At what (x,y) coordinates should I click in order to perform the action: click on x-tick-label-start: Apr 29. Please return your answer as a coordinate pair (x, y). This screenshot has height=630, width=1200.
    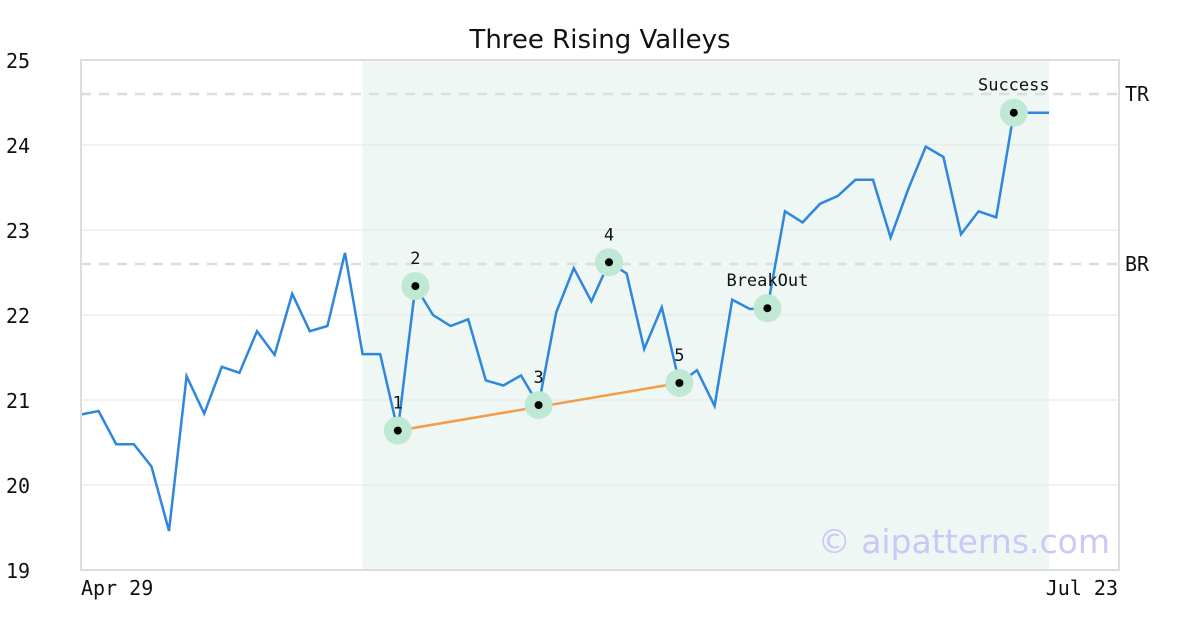
    Looking at the image, I should click on (117, 588).